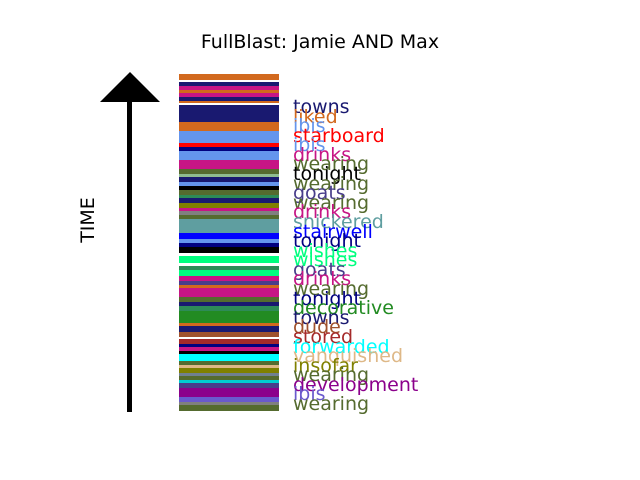 This screenshot has width=640, height=480. What do you see at coordinates (325, 366) in the screenshot?
I see `word-label: insofar` at bounding box center [325, 366].